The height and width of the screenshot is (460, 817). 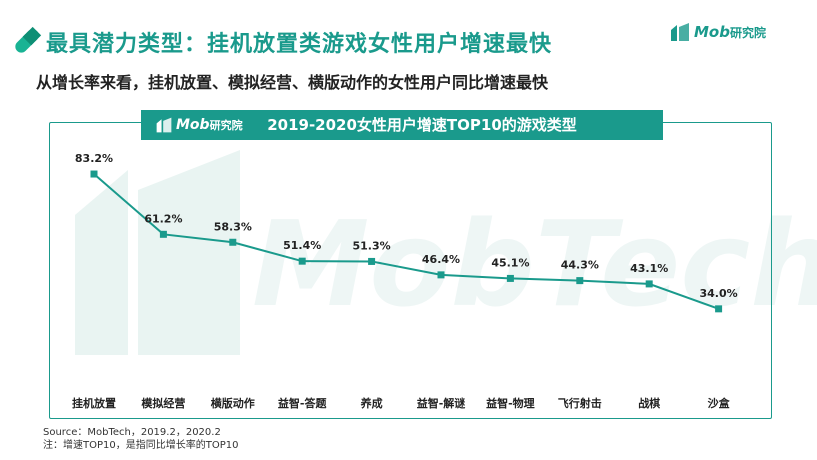 I want to click on mob-logo-icon, so click(x=680, y=32).